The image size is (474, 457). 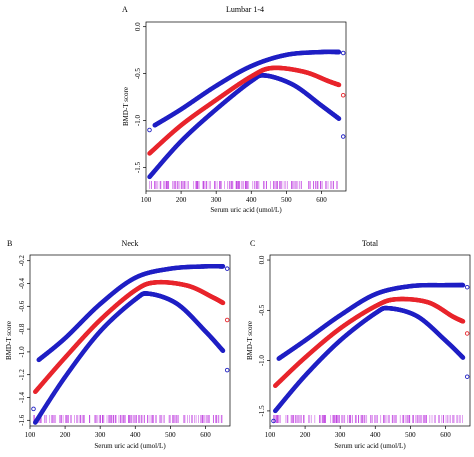 What do you see at coordinates (245, 9) in the screenshot?
I see `panel-title: Lumbar 1-4` at bounding box center [245, 9].